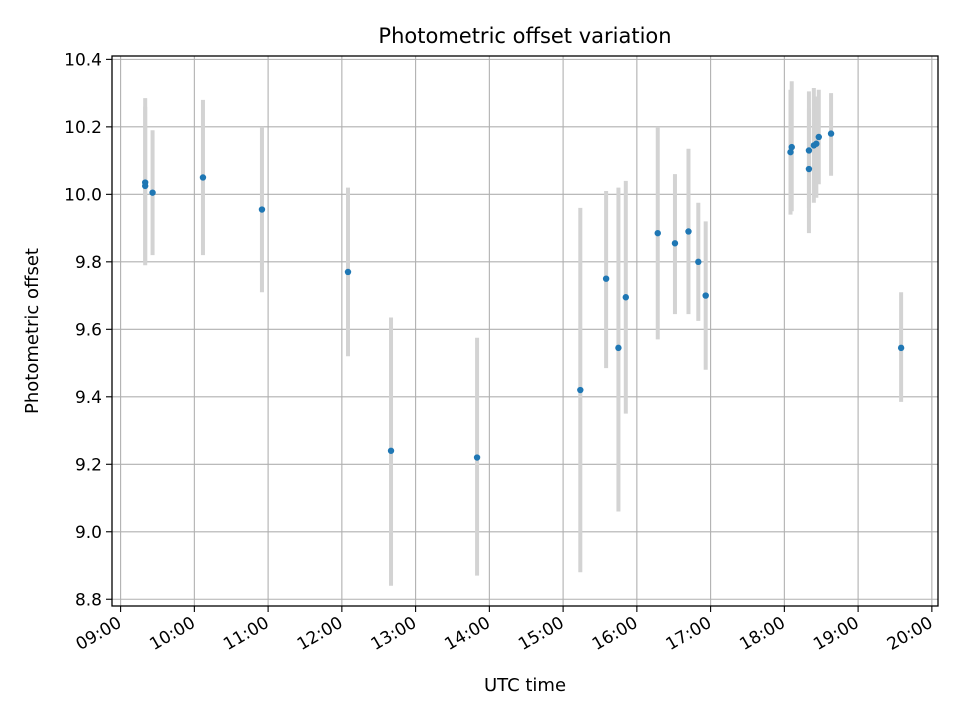 The width and height of the screenshot is (960, 725). What do you see at coordinates (467, 634) in the screenshot?
I see `x-tick-label: 14:00` at bounding box center [467, 634].